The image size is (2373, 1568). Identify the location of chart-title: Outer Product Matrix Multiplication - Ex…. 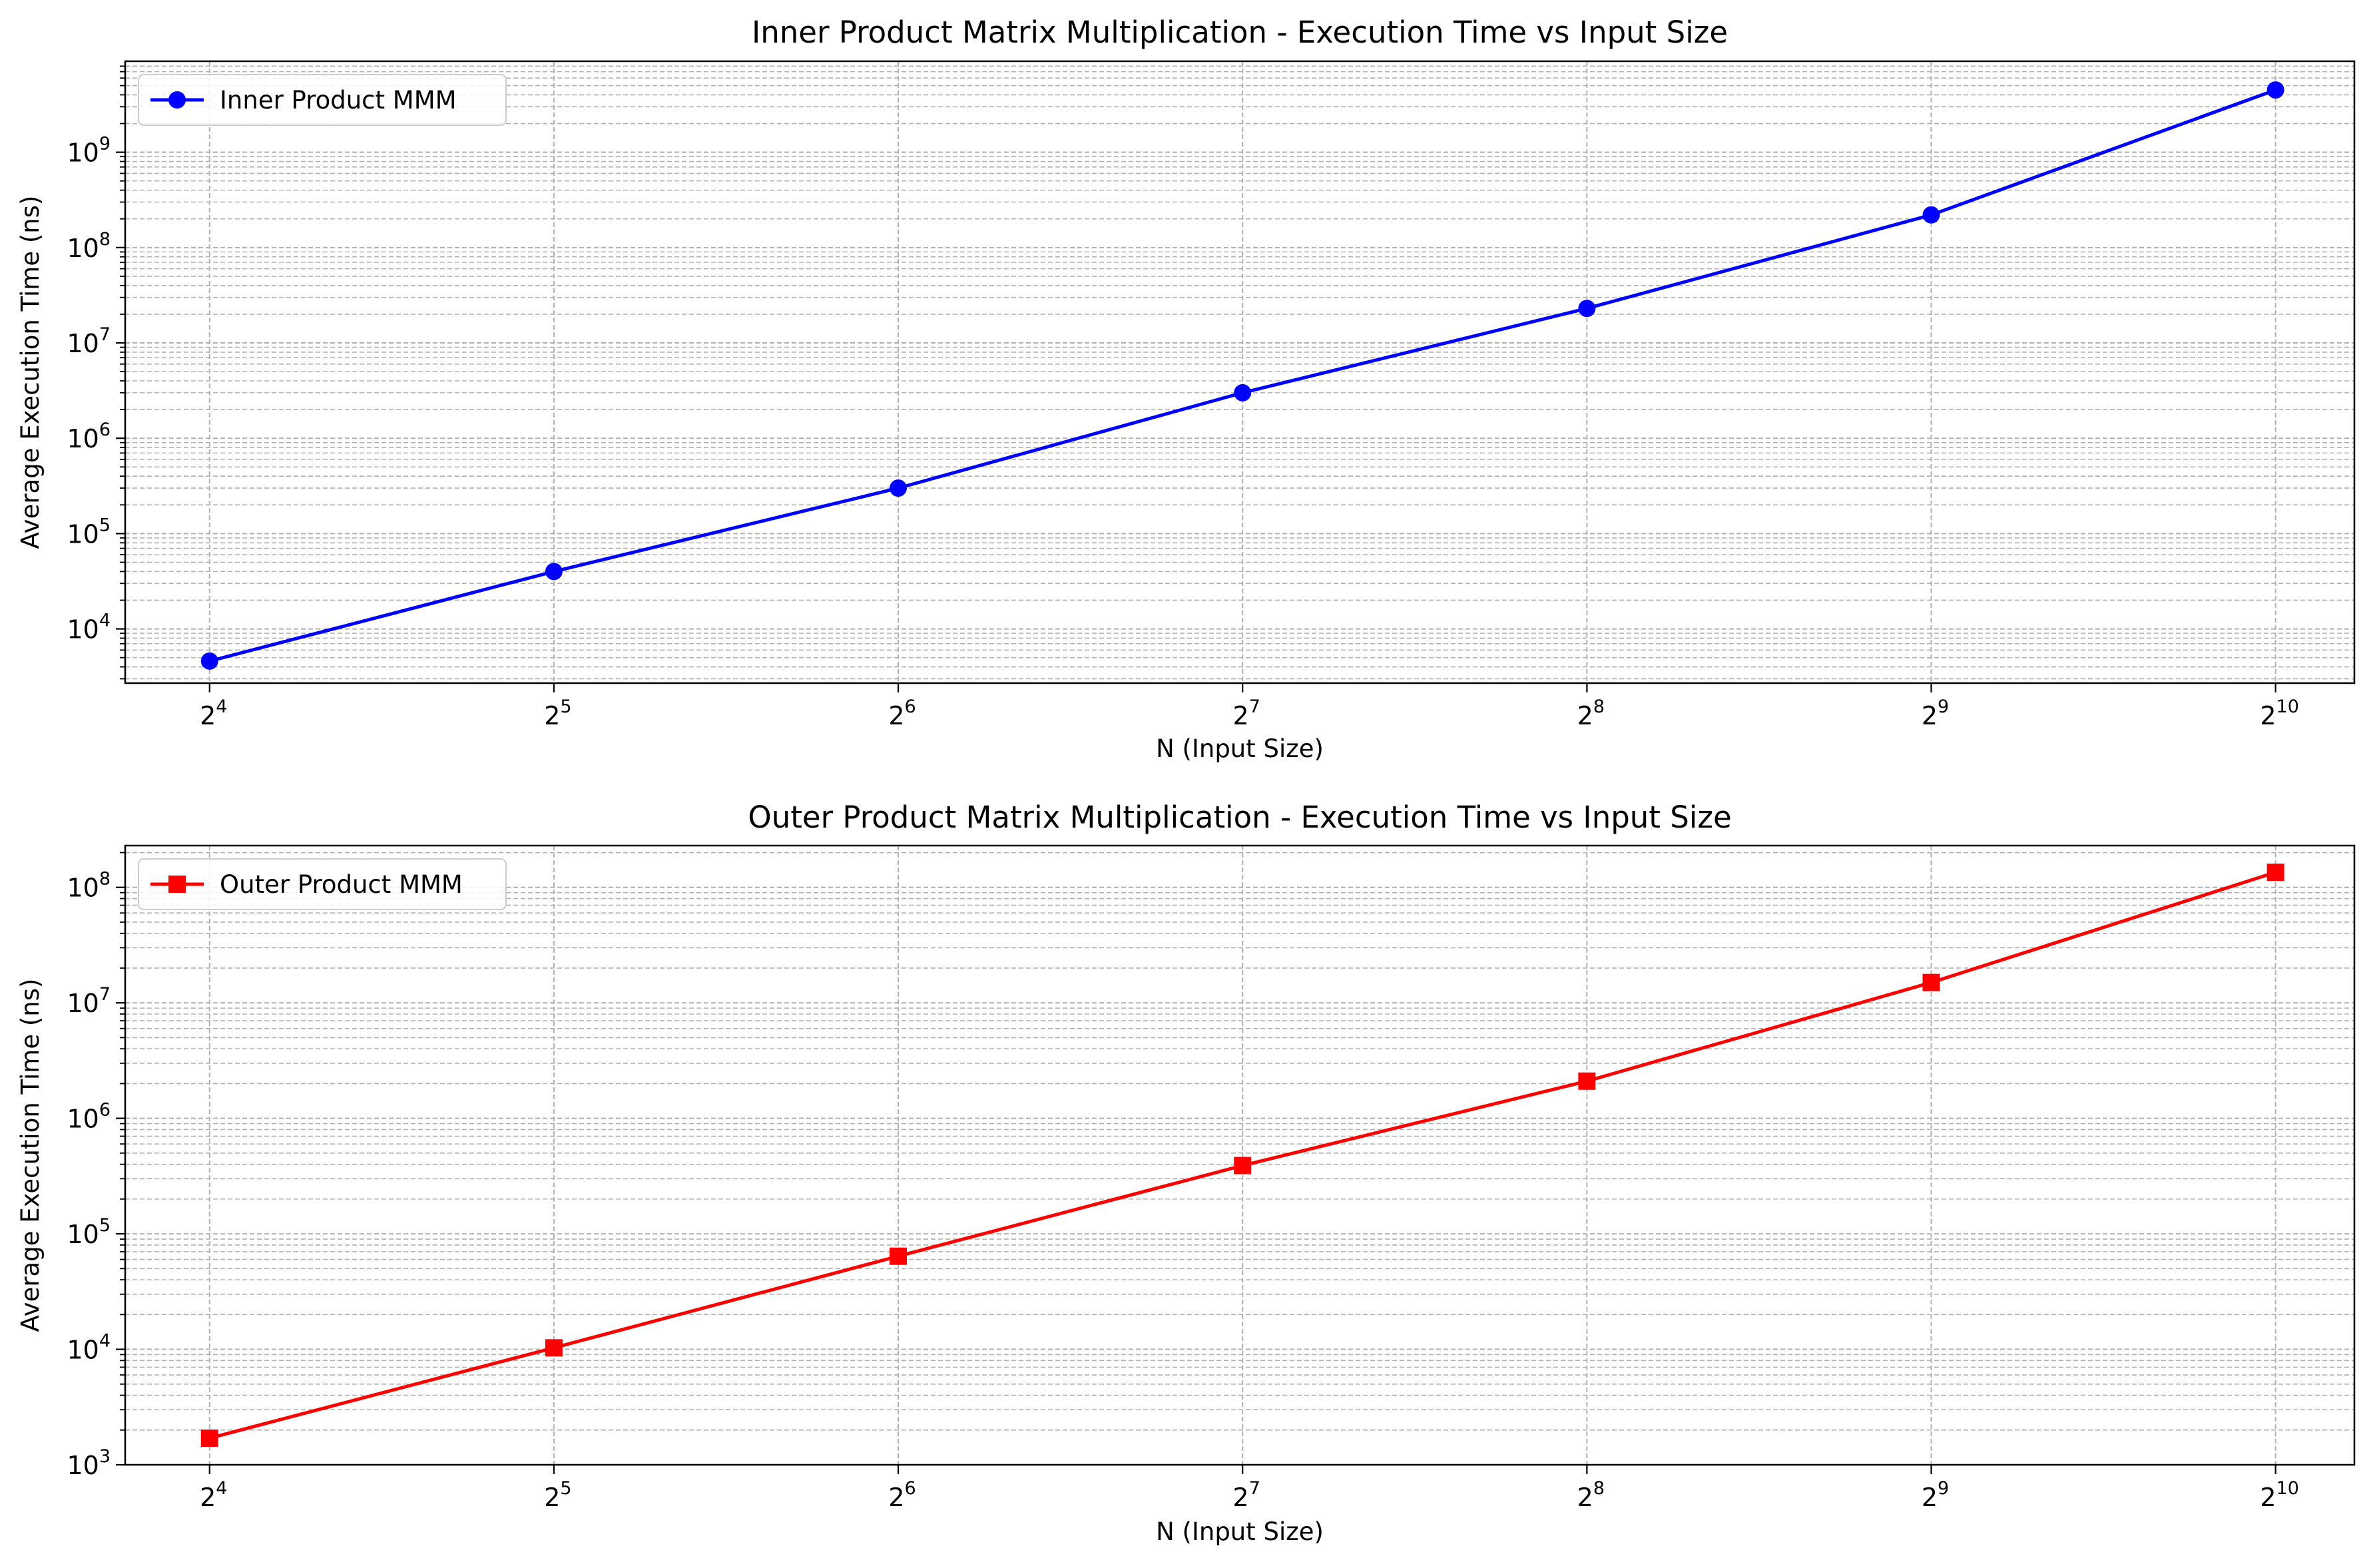
(1239, 817).